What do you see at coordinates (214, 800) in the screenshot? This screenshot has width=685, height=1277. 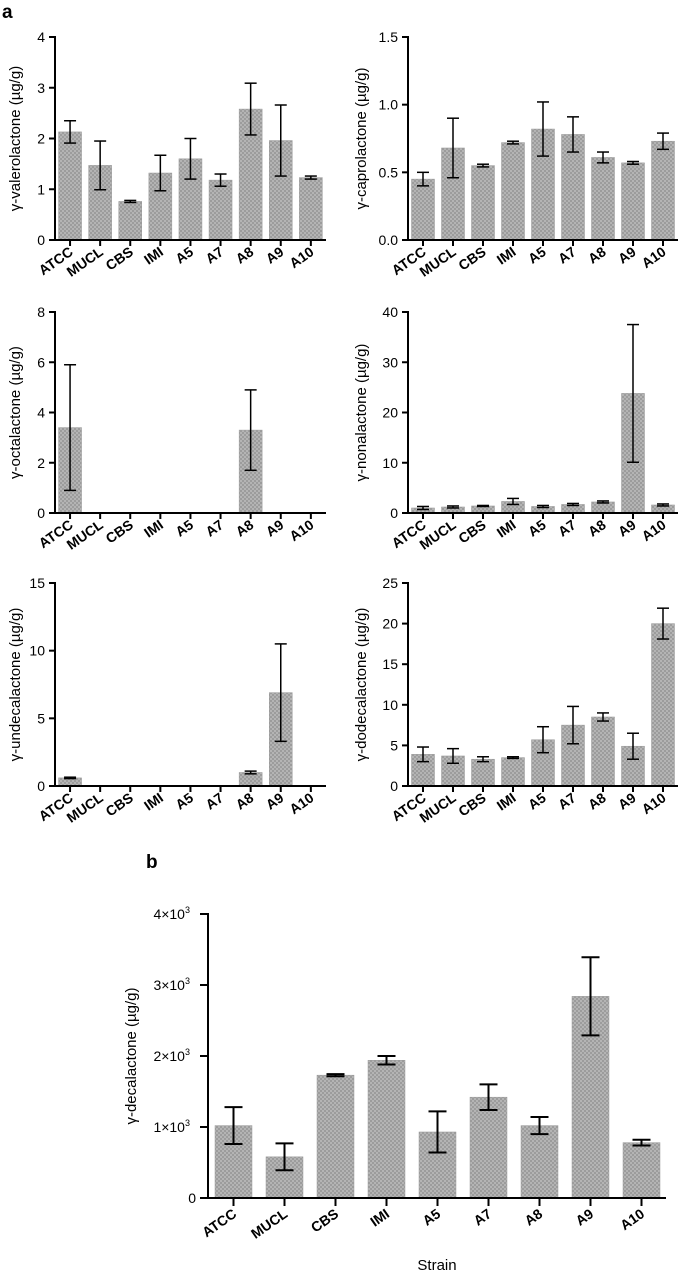 I see `chart5-category-label-A7: A7` at bounding box center [214, 800].